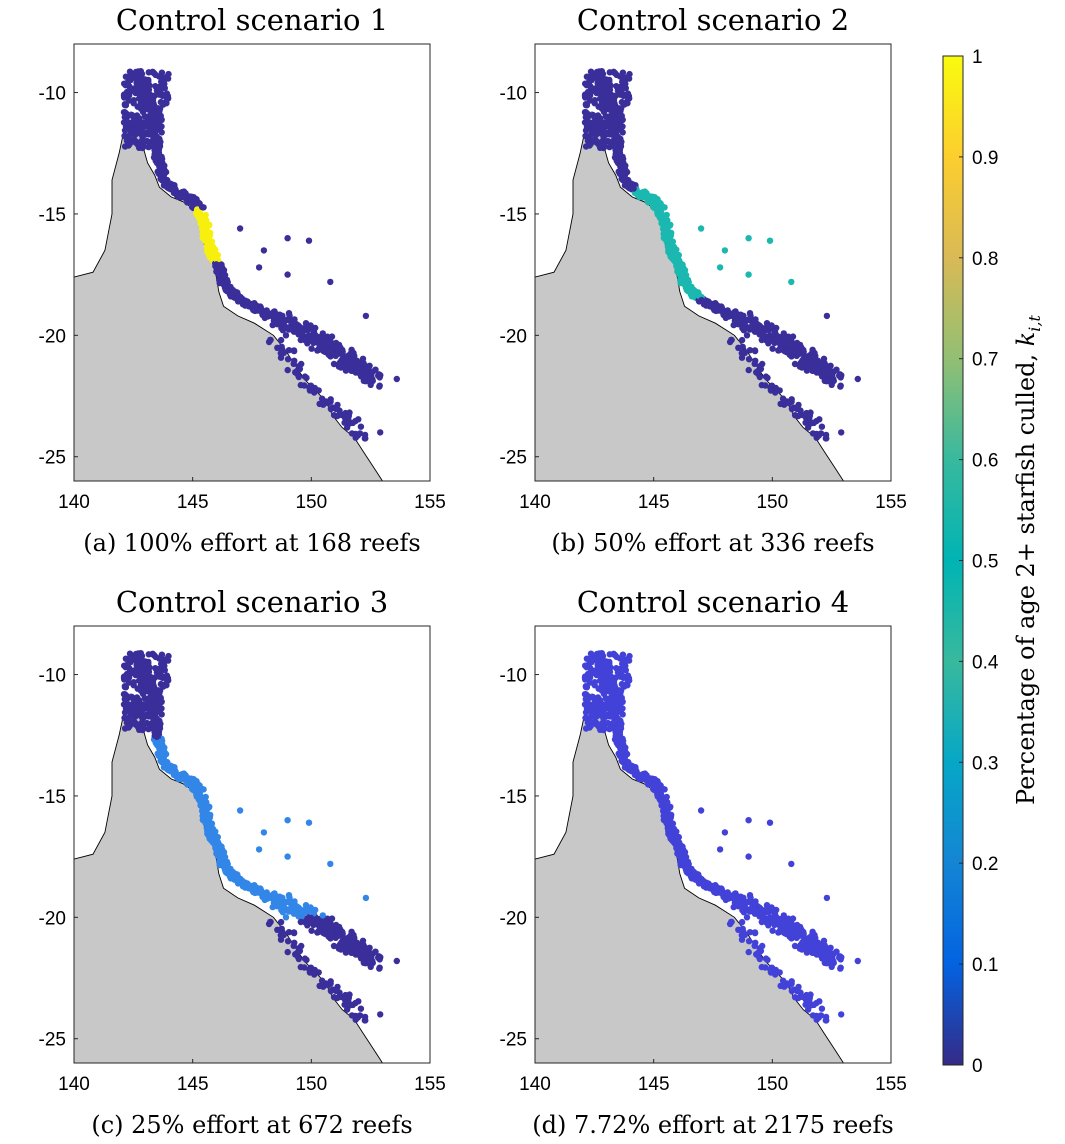 Image resolution: width=1065 pixels, height=1144 pixels. I want to click on axes-frame, so click(713, 262).